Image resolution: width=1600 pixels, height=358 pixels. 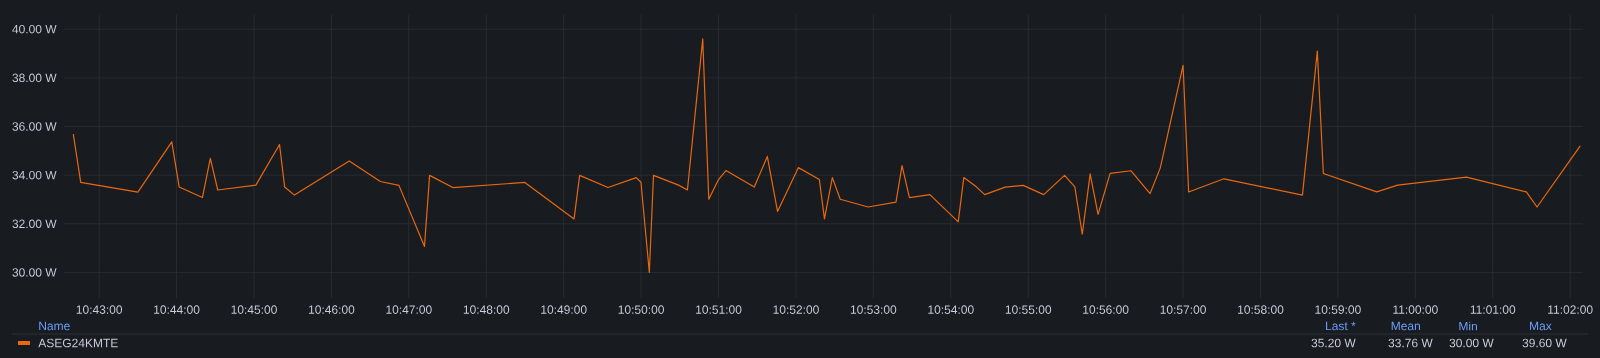 I want to click on x-tick-label: 10:49:00, so click(x=564, y=309).